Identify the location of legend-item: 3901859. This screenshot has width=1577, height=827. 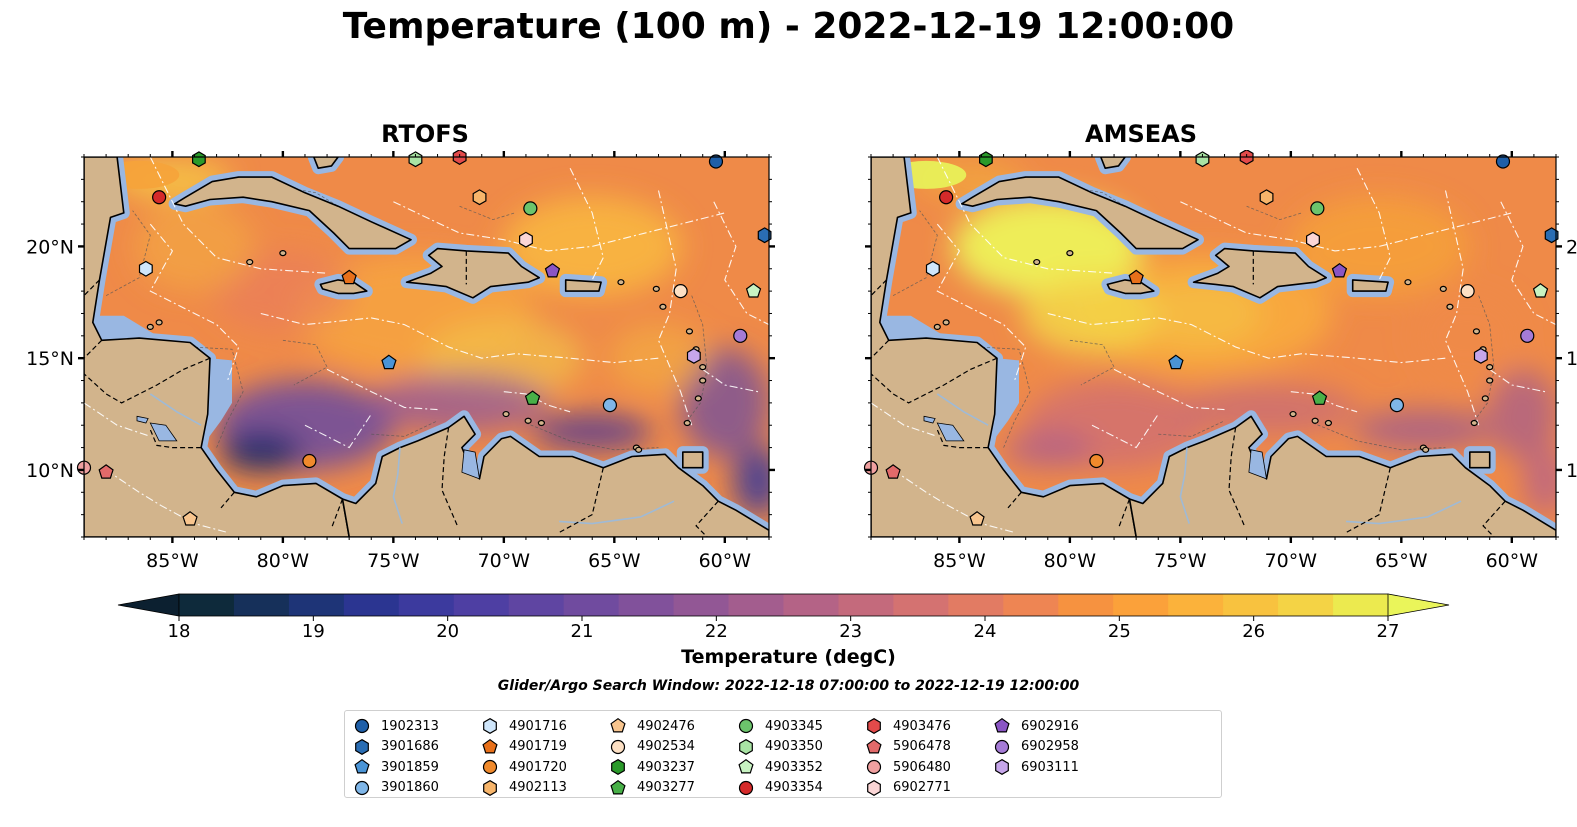
(396, 767).